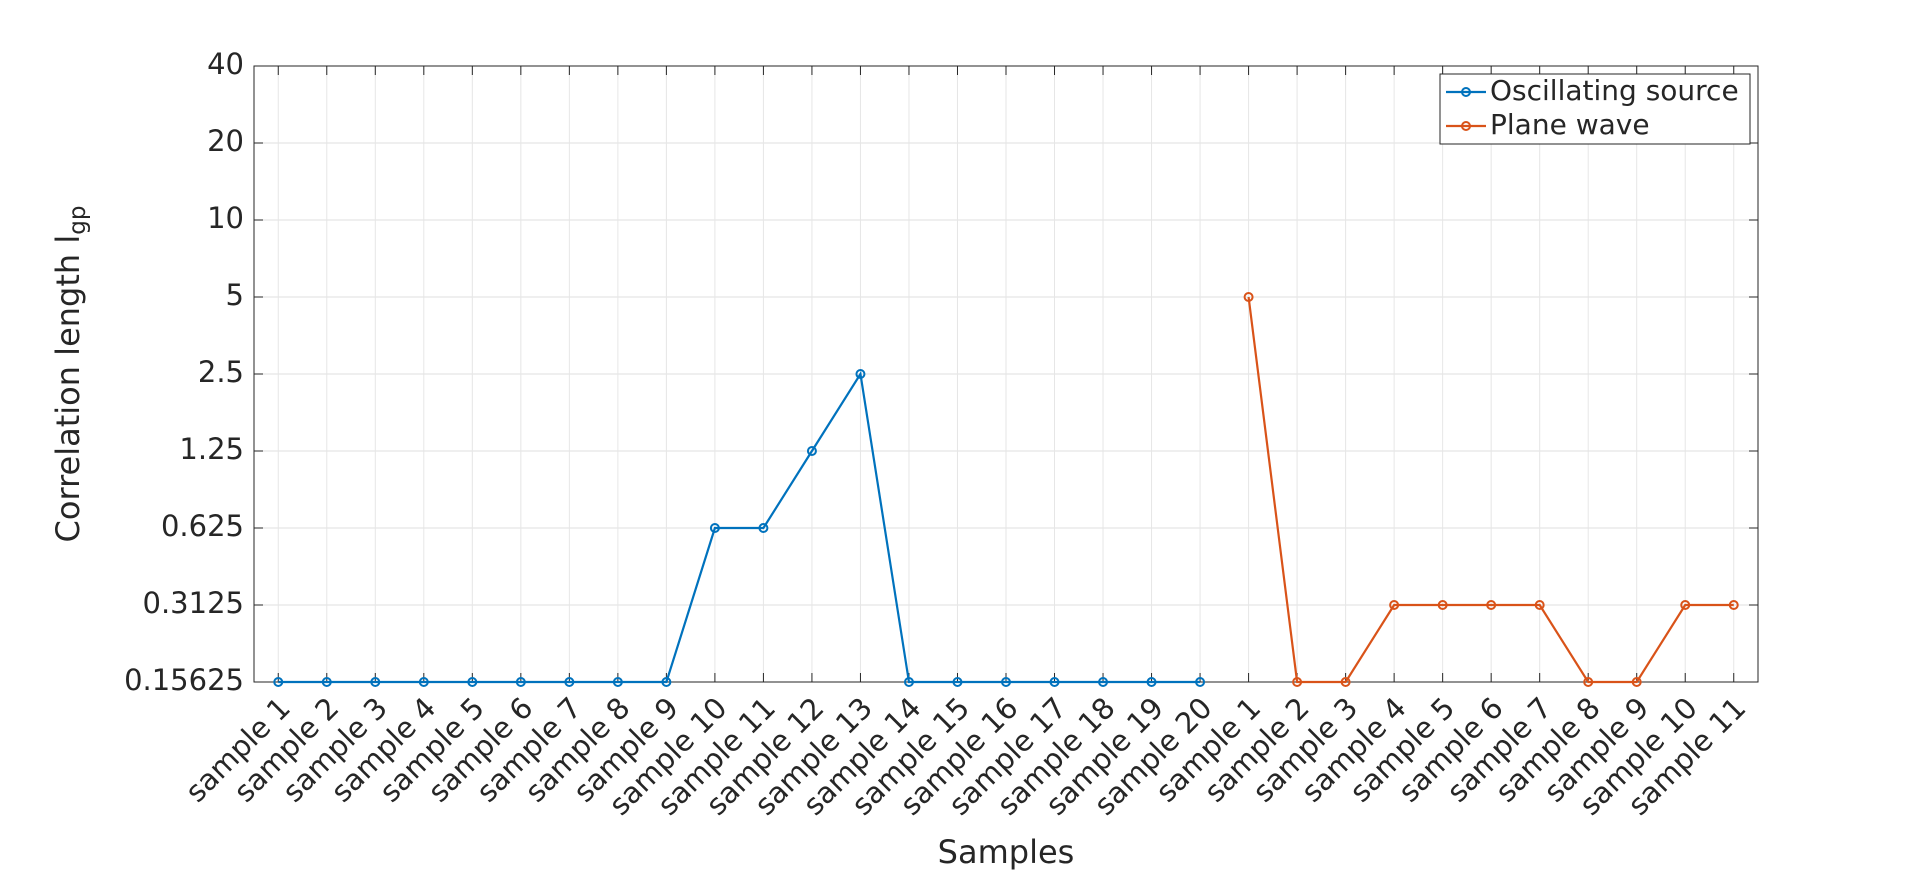 The height and width of the screenshot is (893, 1920). What do you see at coordinates (211, 449) in the screenshot?
I see `y-tick-label: 1.25` at bounding box center [211, 449].